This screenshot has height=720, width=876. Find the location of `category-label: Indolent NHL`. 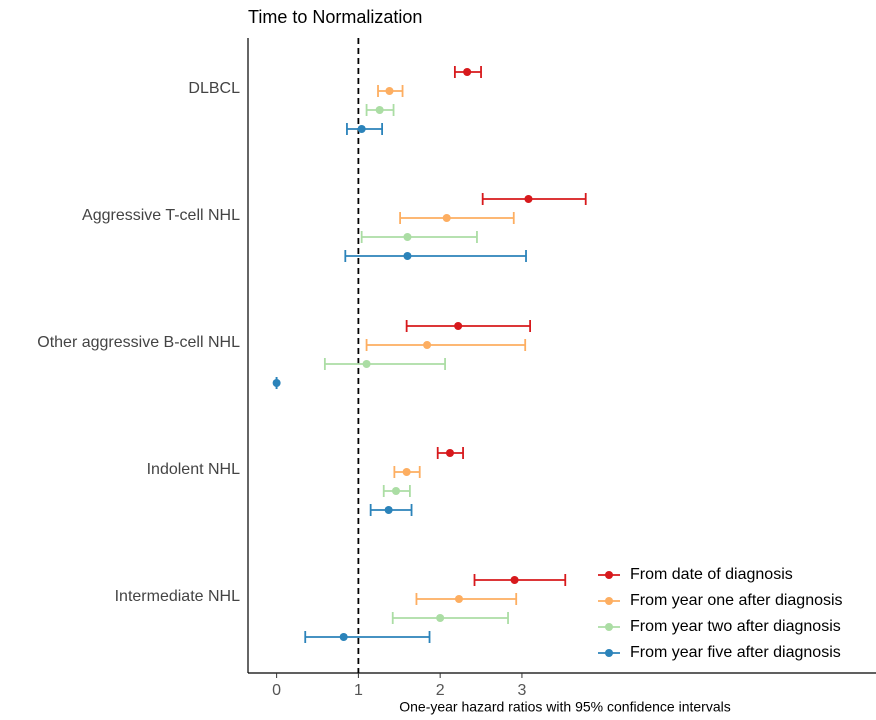

category-label: Indolent NHL is located at coordinates (193, 469).